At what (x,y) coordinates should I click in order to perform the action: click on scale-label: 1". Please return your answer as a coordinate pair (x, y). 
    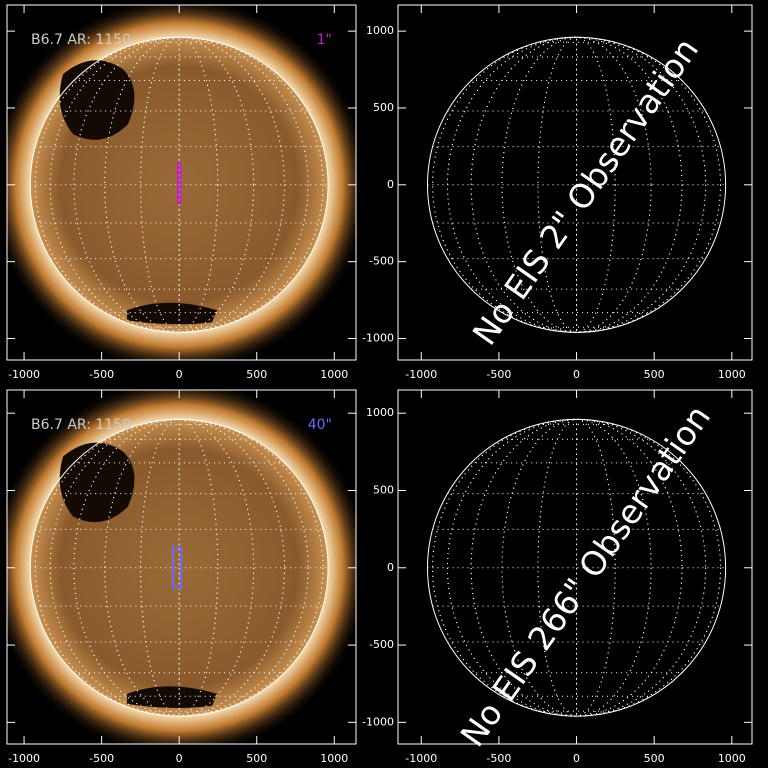
    Looking at the image, I should click on (324, 40).